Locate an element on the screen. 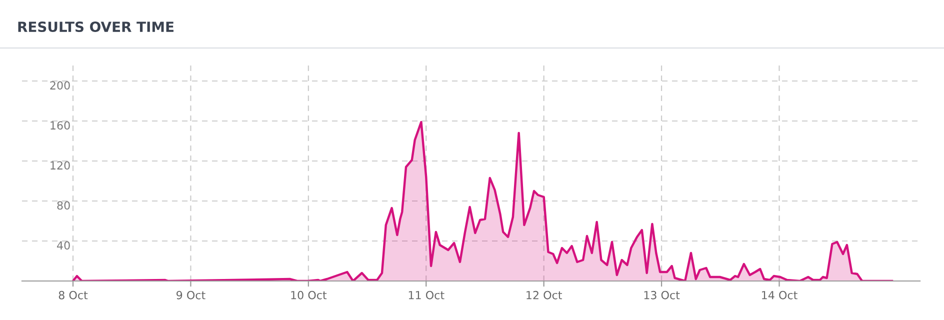 Image resolution: width=944 pixels, height=320 pixels. y-tick-label: 40 is located at coordinates (63, 245).